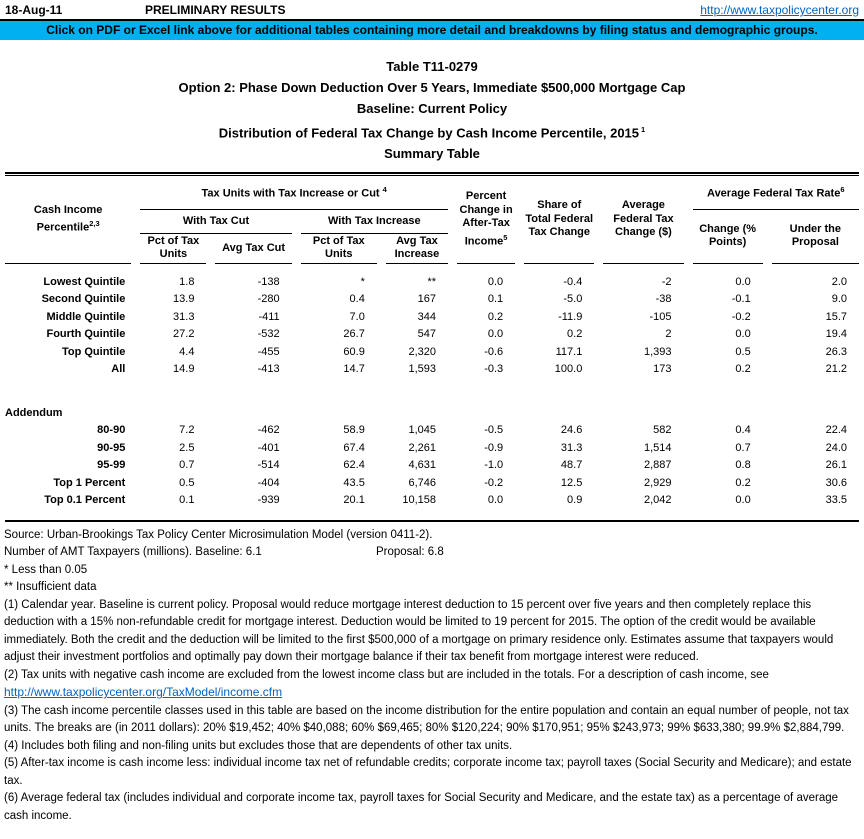  I want to click on cell: 33.5, so click(836, 500).